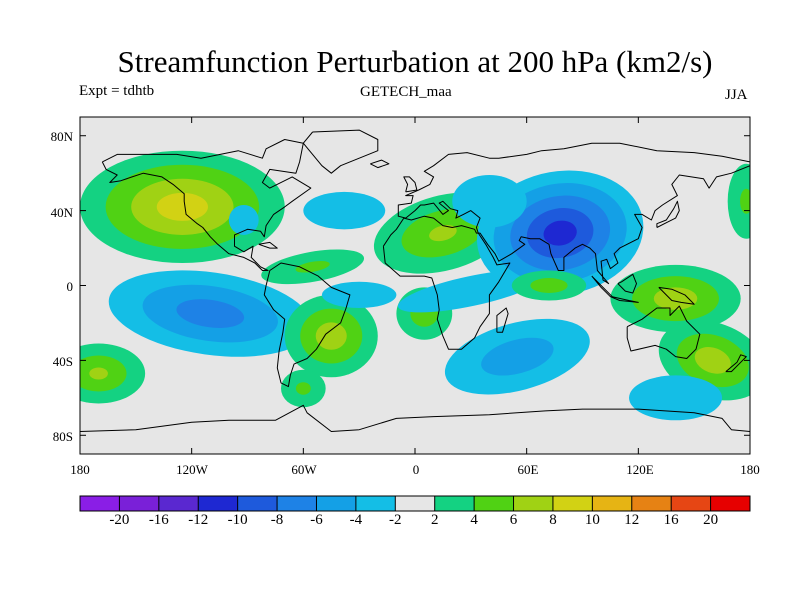 This screenshot has height=600, width=800. Describe the element at coordinates (592, 520) in the screenshot. I see `colorbar-label: 10` at that location.